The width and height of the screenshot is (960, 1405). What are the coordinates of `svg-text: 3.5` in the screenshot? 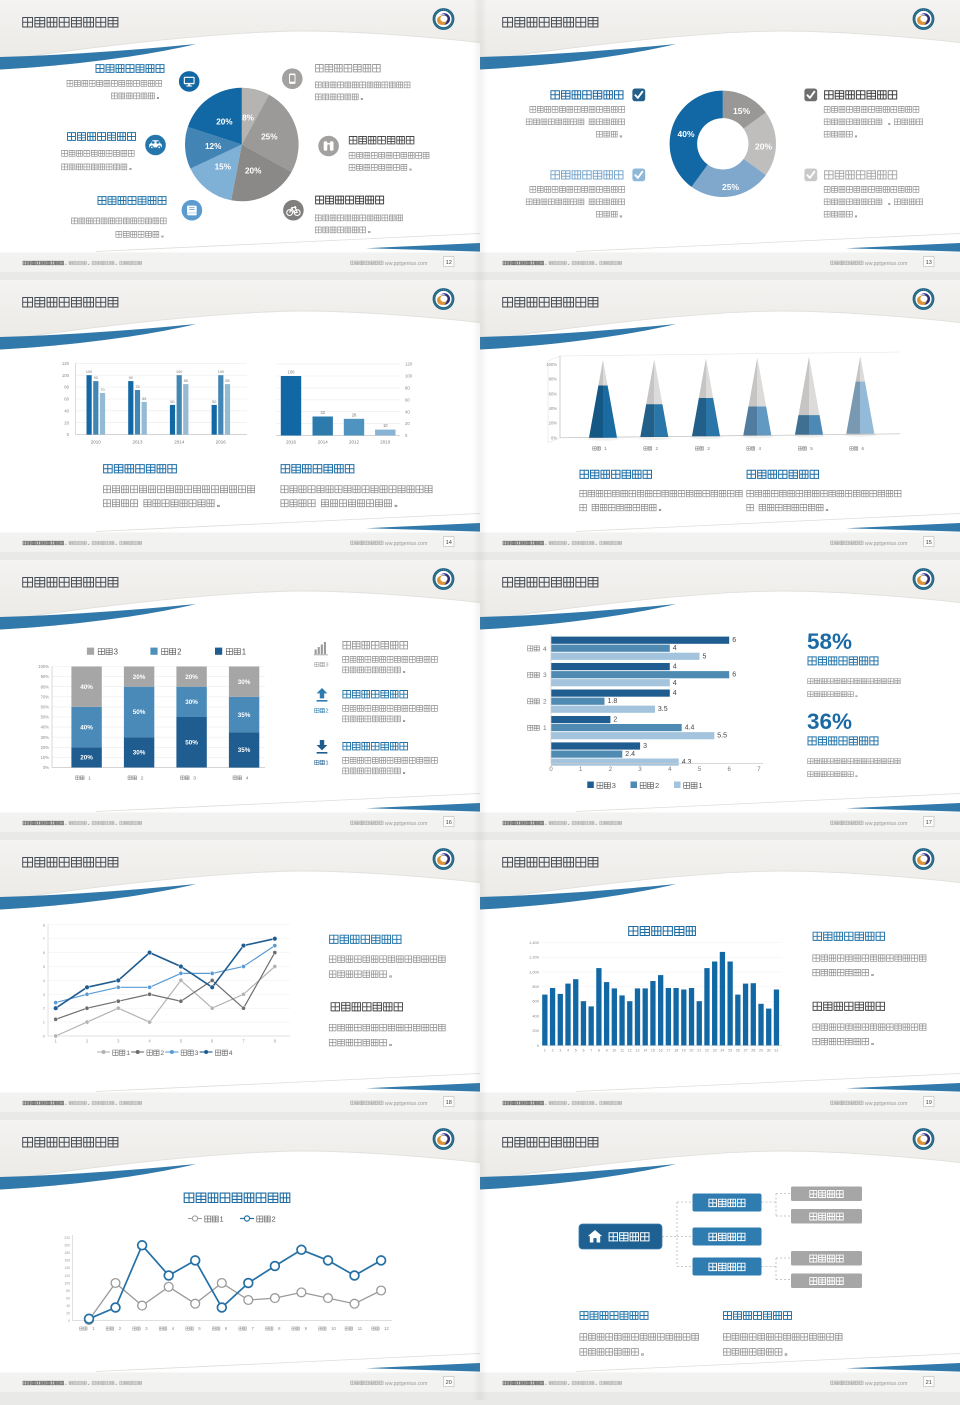 It's located at (663, 709).